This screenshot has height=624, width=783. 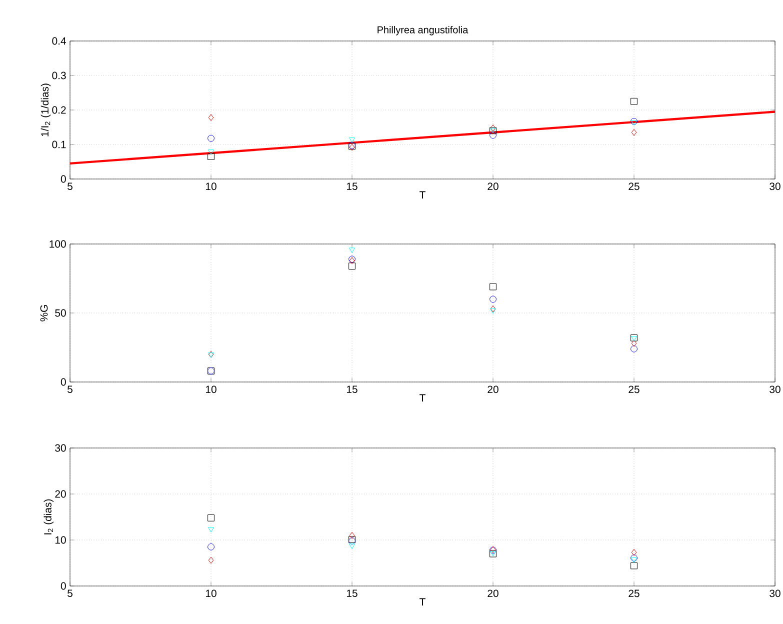 What do you see at coordinates (44, 313) in the screenshot?
I see `y-axis-title: %G` at bounding box center [44, 313].